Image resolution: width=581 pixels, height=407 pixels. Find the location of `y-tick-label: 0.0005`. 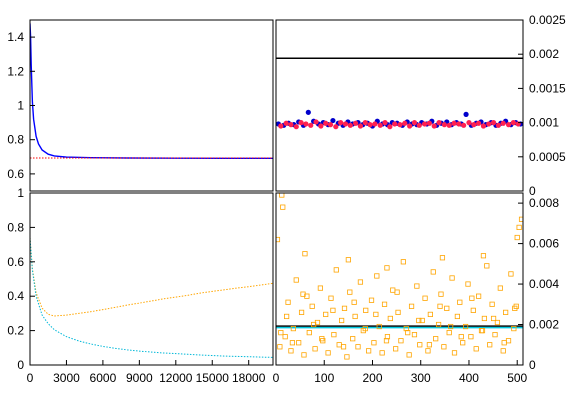

y-tick-label: 0.0005 is located at coordinates (547, 157).